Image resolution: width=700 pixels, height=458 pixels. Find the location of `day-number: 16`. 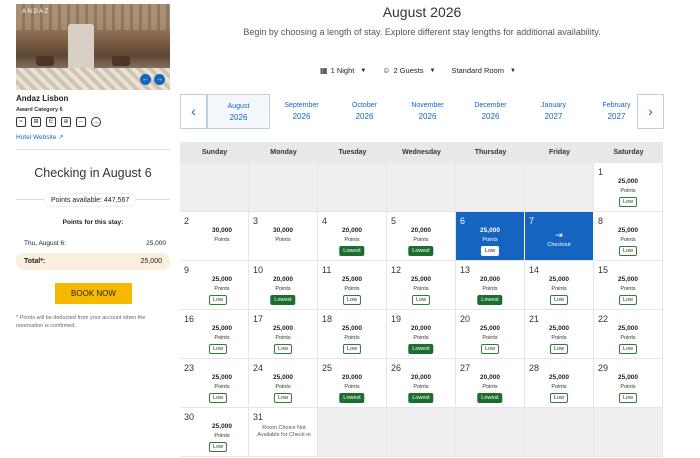

day-number: 16 is located at coordinates (189, 319).